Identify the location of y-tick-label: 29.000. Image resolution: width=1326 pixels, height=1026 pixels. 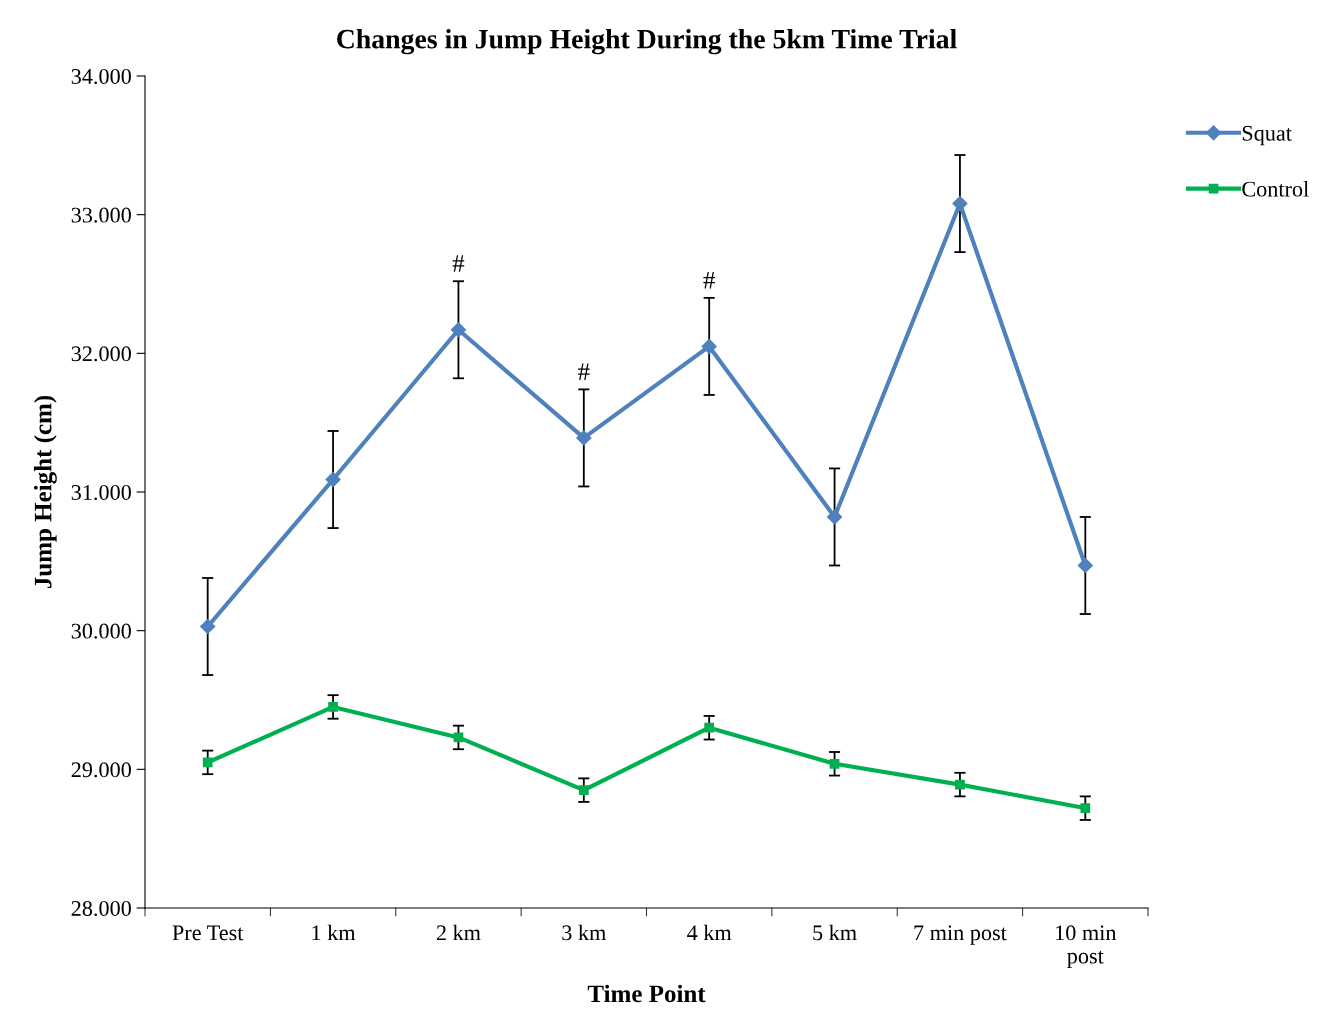
(101, 770).